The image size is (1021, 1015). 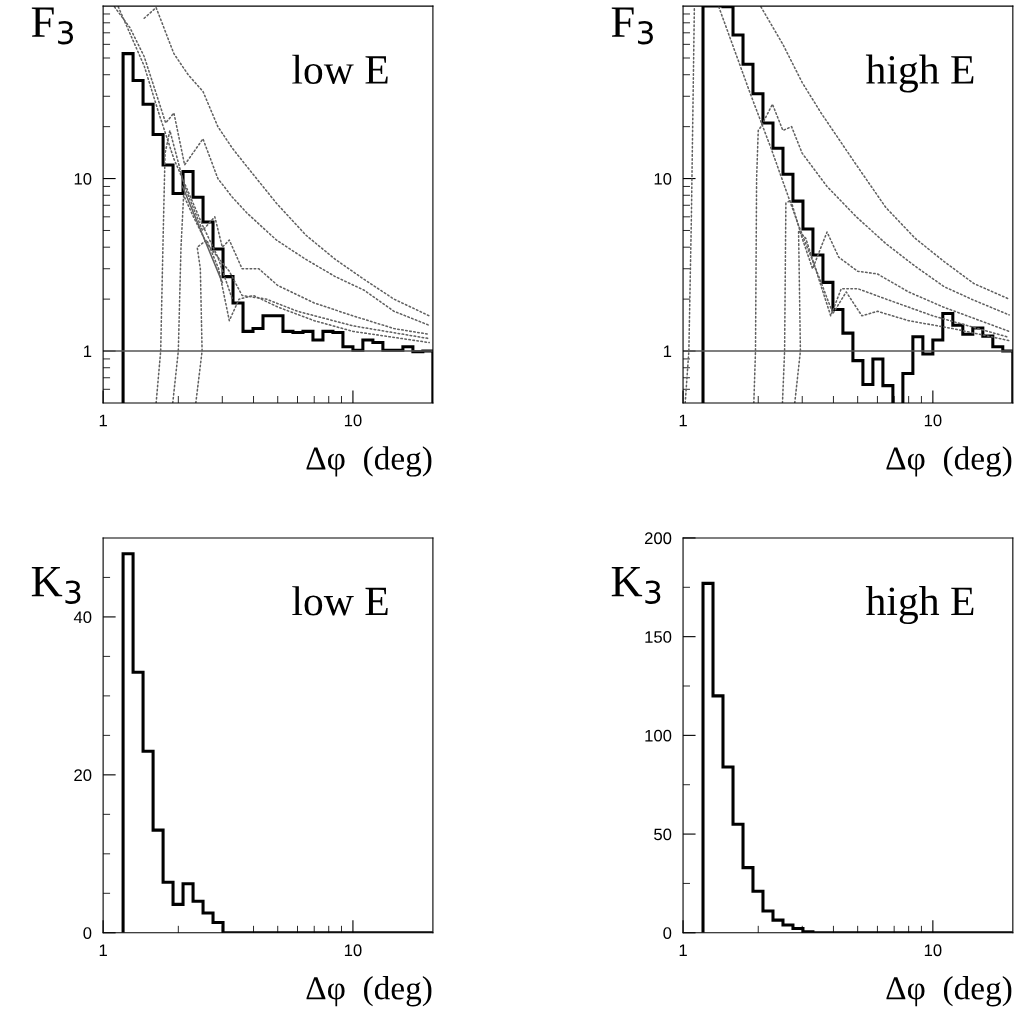 I want to click on y-tick-label: 50, so click(x=663, y=834).